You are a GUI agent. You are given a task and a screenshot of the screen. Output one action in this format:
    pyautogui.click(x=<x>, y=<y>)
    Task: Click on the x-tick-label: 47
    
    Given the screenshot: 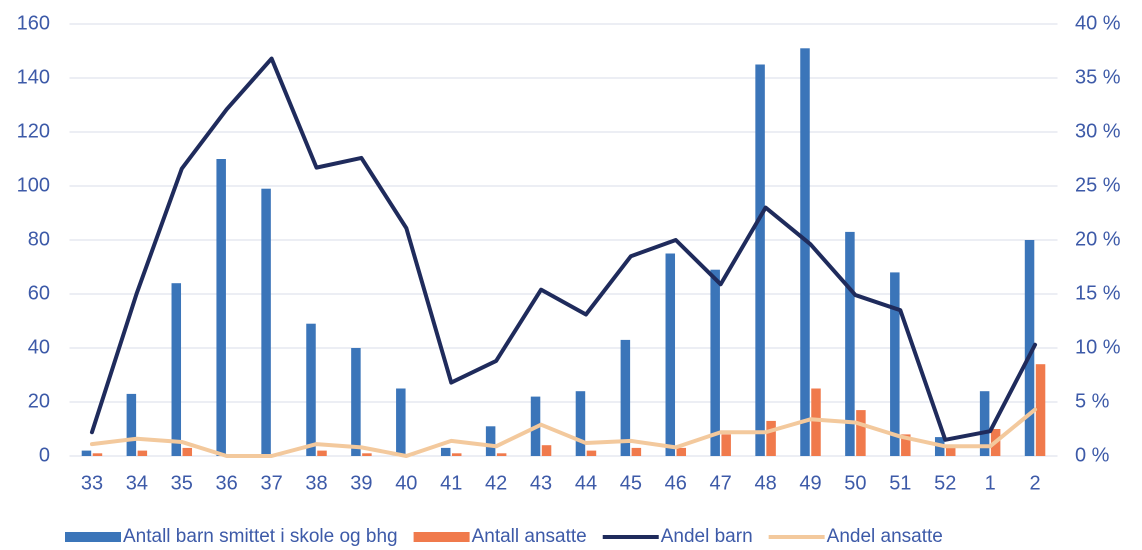 What is the action you would take?
    pyautogui.click(x=721, y=483)
    